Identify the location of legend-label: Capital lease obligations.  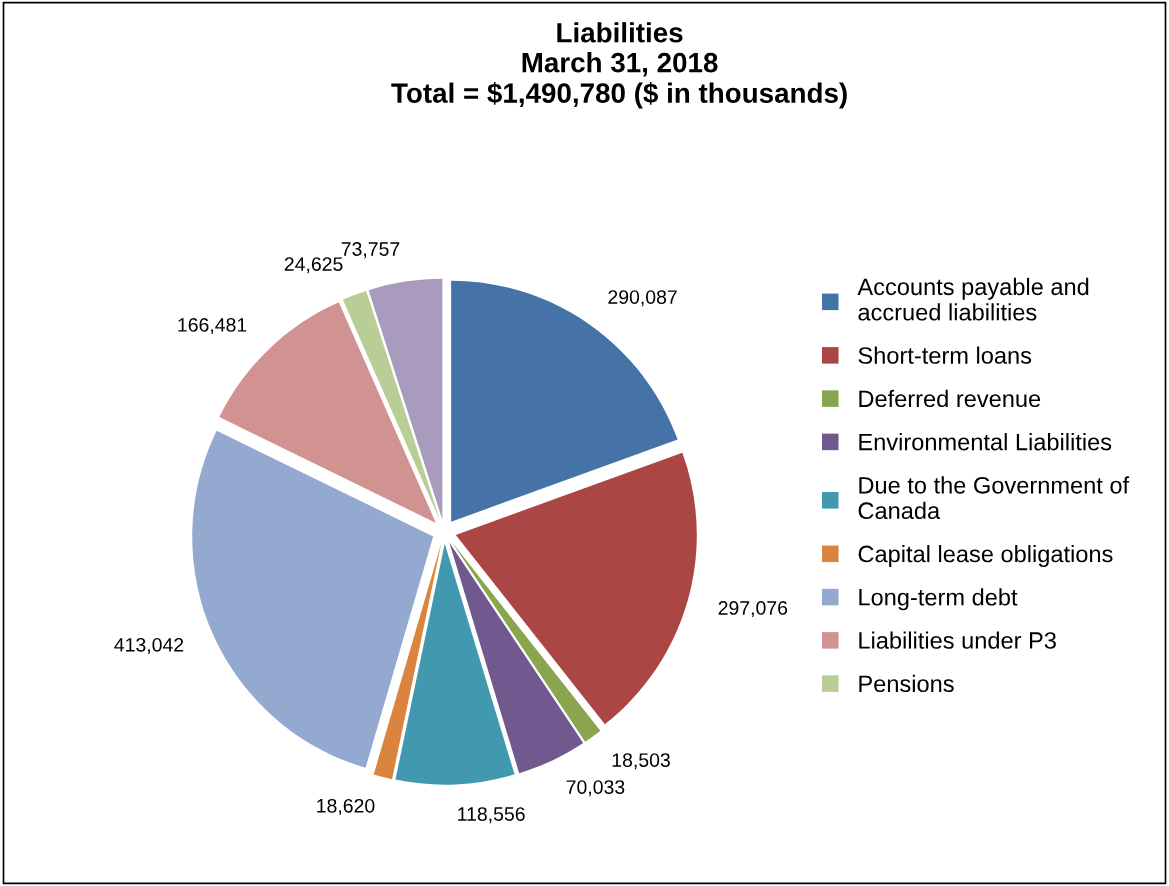
(985, 555).